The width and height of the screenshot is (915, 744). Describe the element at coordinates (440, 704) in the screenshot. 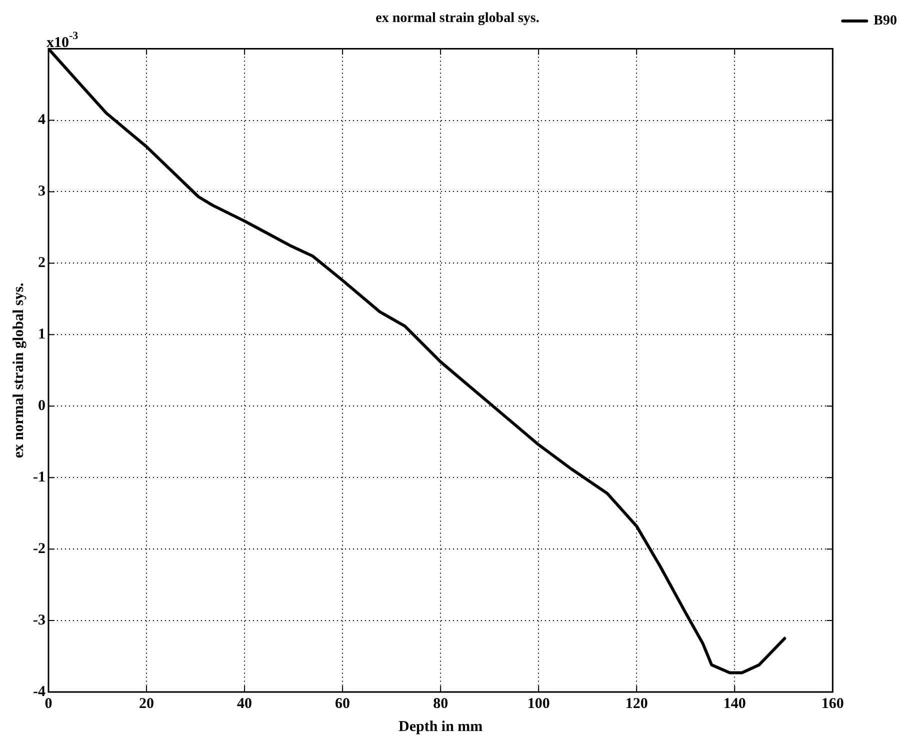

I see `x-tick-label: 80` at that location.